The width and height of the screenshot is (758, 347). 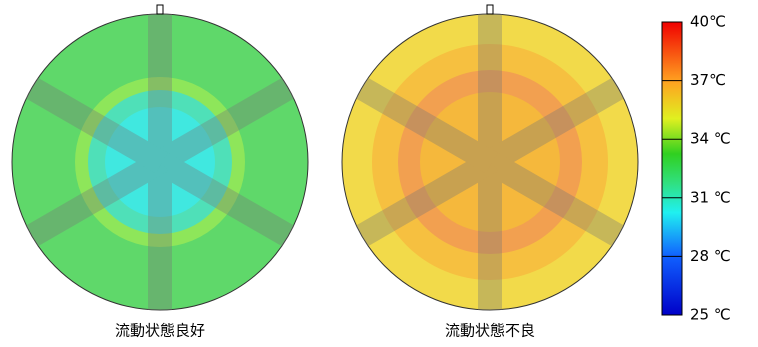 I want to click on colorbar-tick-label: 40℃, so click(x=708, y=22).